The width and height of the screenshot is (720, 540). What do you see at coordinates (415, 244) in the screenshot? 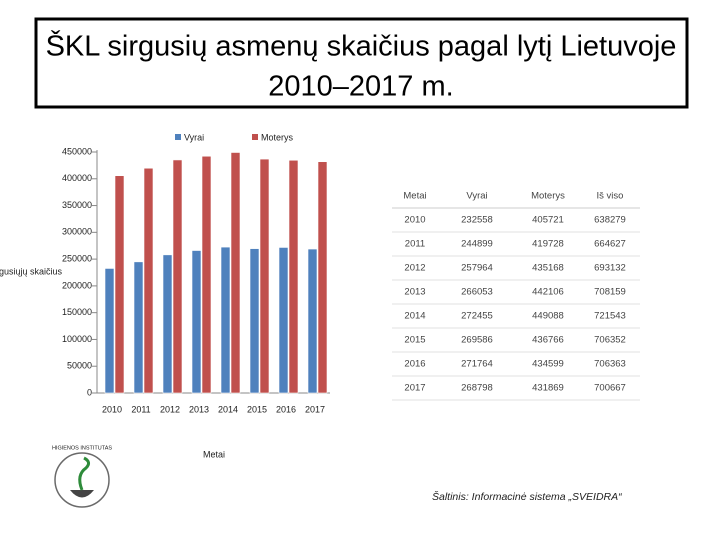
I see `table-cell: 2011` at bounding box center [415, 244].